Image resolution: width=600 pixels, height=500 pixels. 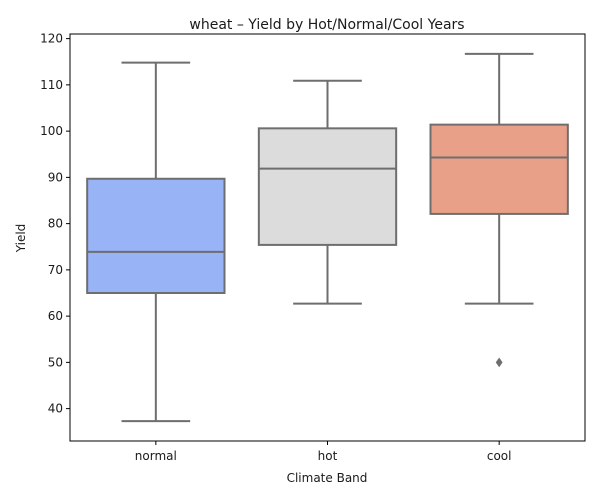 What do you see at coordinates (51, 131) in the screenshot?
I see `y-tick-label: 100` at bounding box center [51, 131].